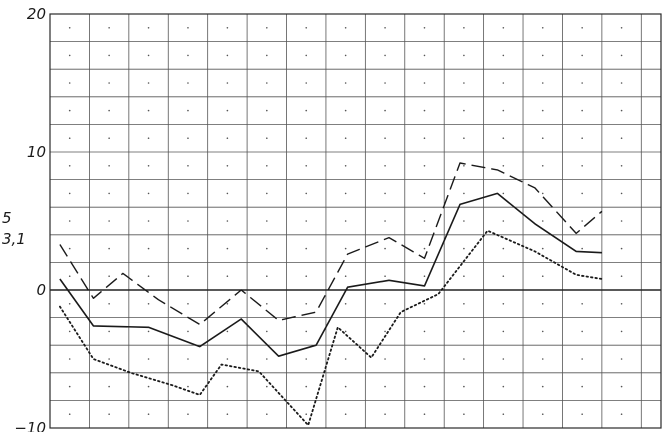 The width and height of the screenshot is (664, 432). I want to click on y-tick-label: 20, so click(36, 14).